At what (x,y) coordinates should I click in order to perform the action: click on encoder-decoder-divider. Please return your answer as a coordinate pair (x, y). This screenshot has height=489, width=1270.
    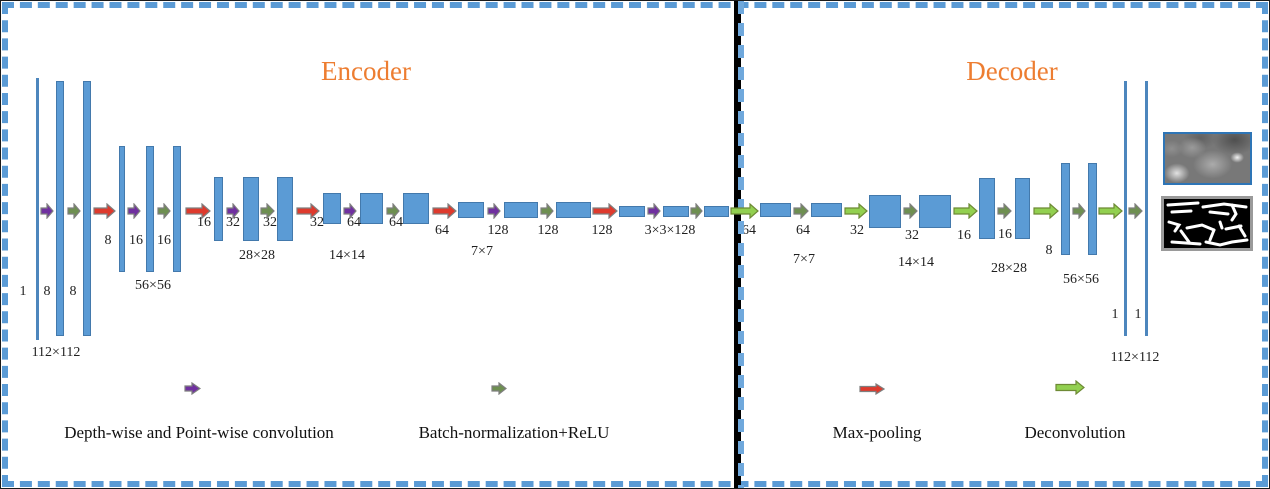
    Looking at the image, I should click on (737, 244).